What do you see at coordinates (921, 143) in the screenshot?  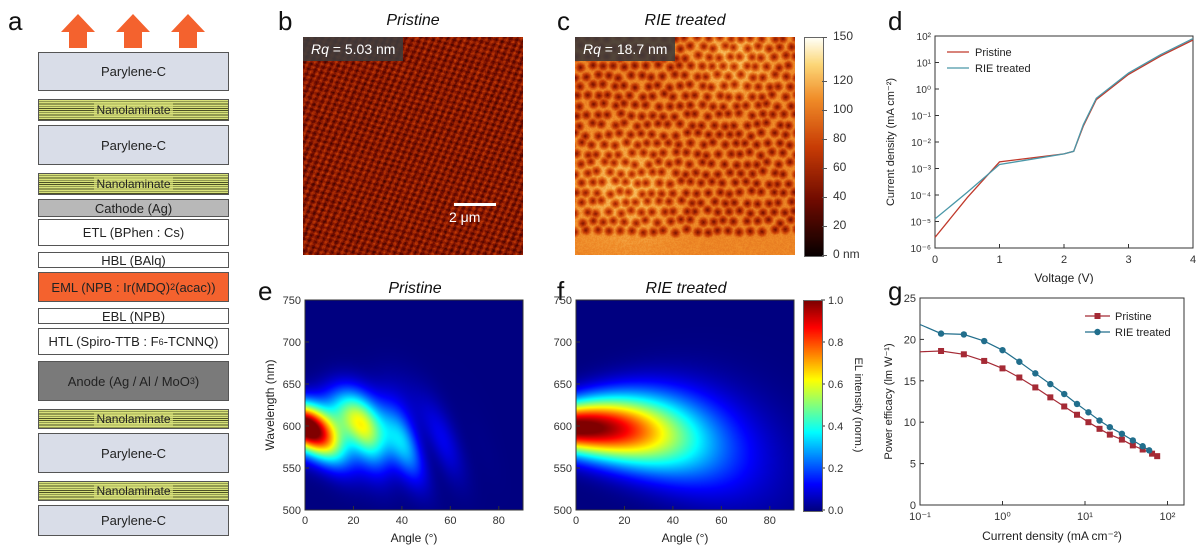 I see `ytick-label-4: 10⁻²` at bounding box center [921, 143].